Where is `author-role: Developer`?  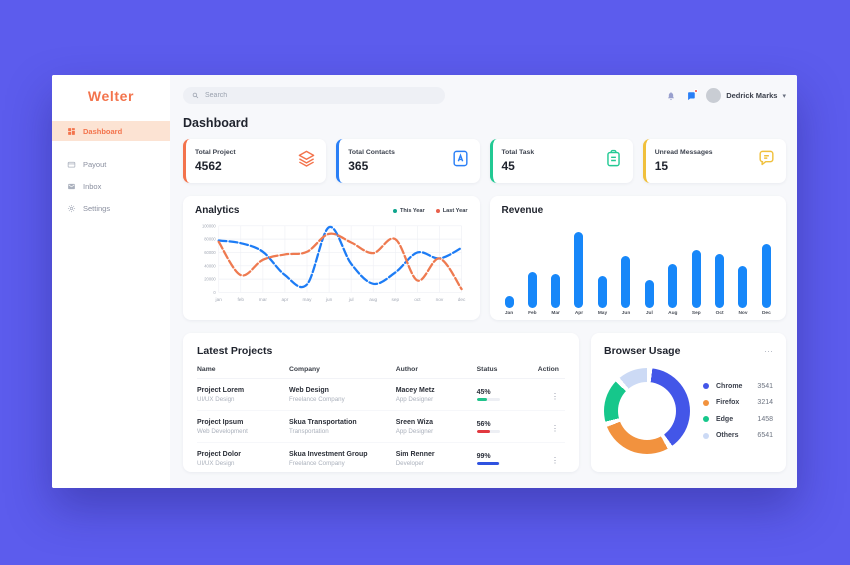
author-role: Developer is located at coordinates (409, 463).